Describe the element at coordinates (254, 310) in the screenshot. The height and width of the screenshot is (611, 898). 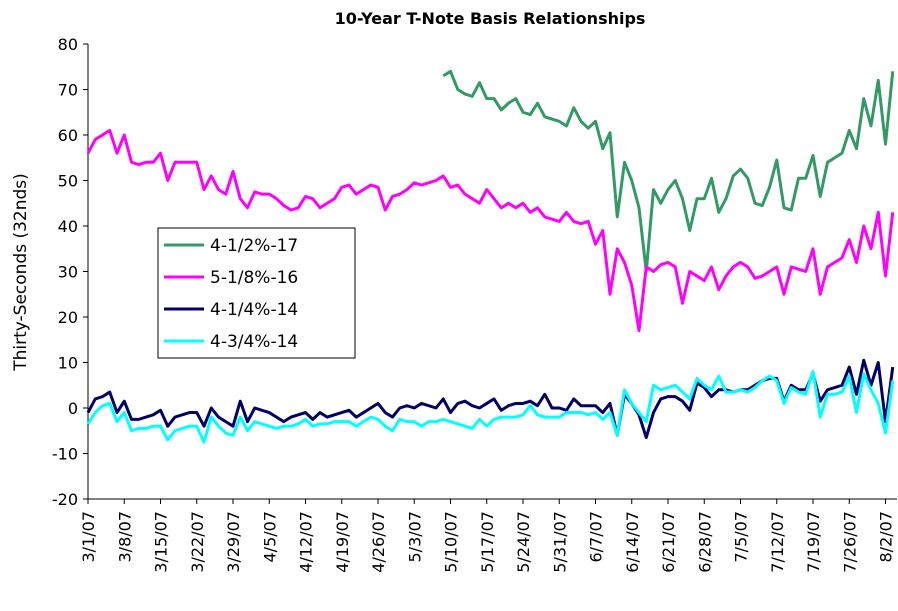
I see `legend-label: 4-1/4%-14` at that location.